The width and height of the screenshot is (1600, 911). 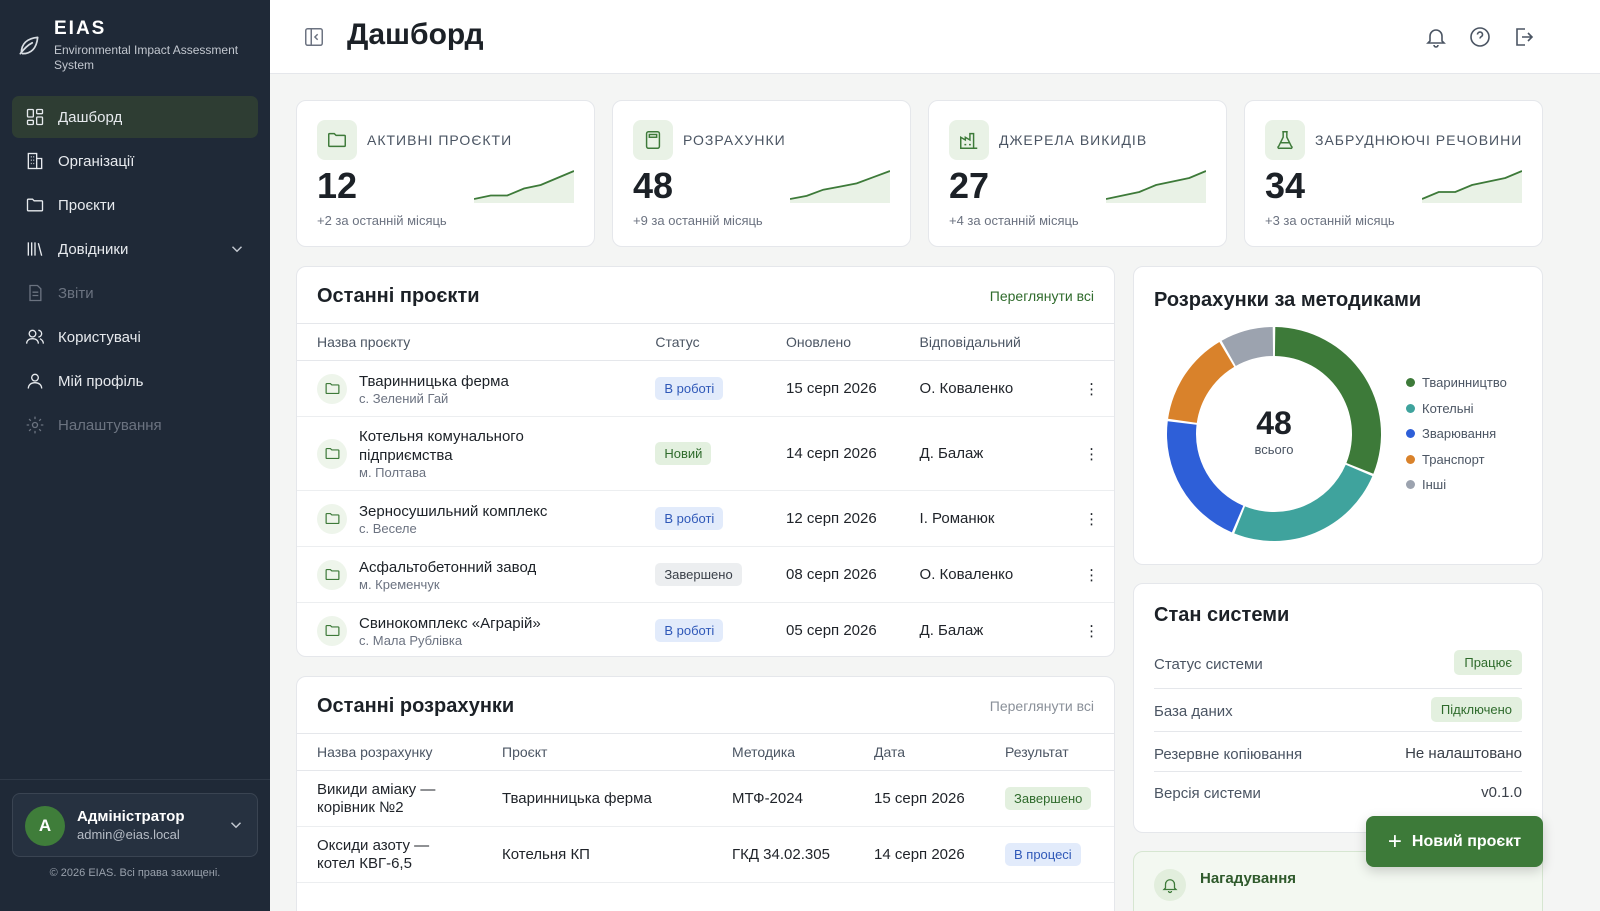 What do you see at coordinates (35, 249) in the screenshot?
I see `library-icon` at bounding box center [35, 249].